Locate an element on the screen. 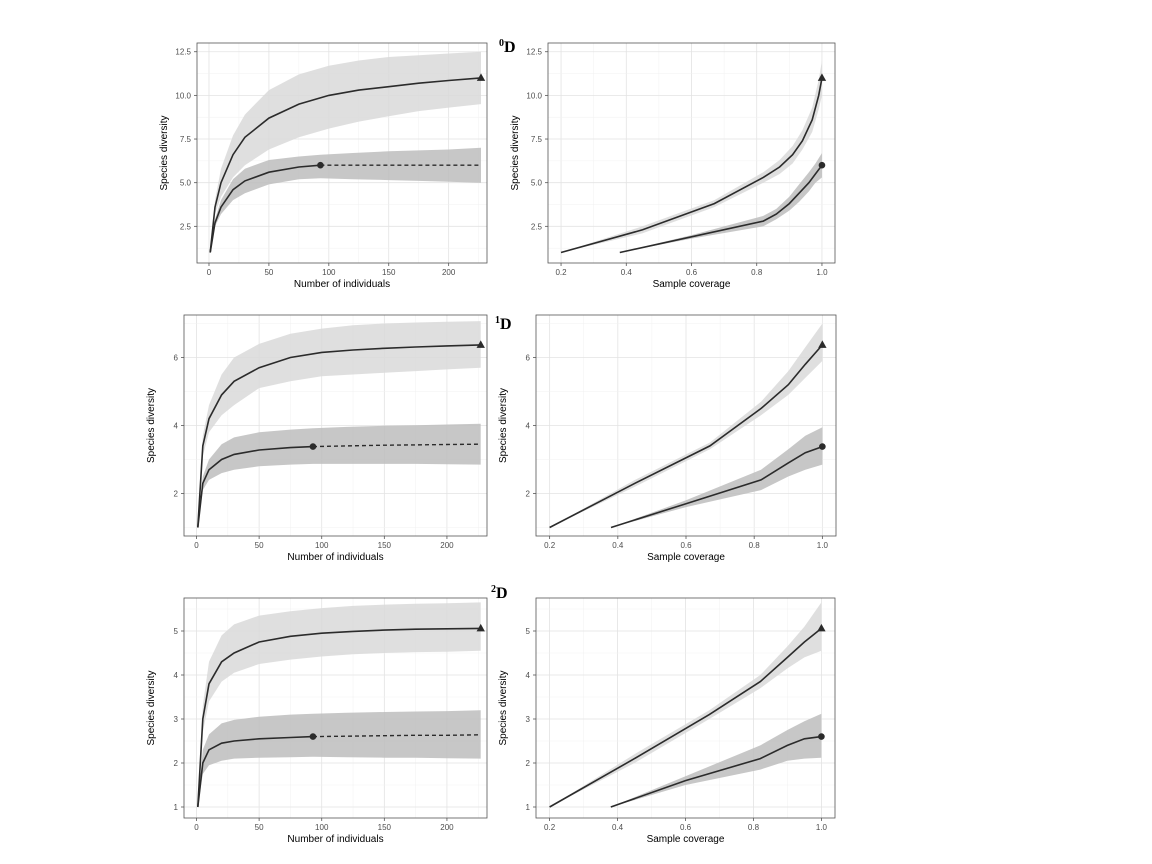 This screenshot has width=1152, height=864. order-label-2: 2D is located at coordinates (499, 593).